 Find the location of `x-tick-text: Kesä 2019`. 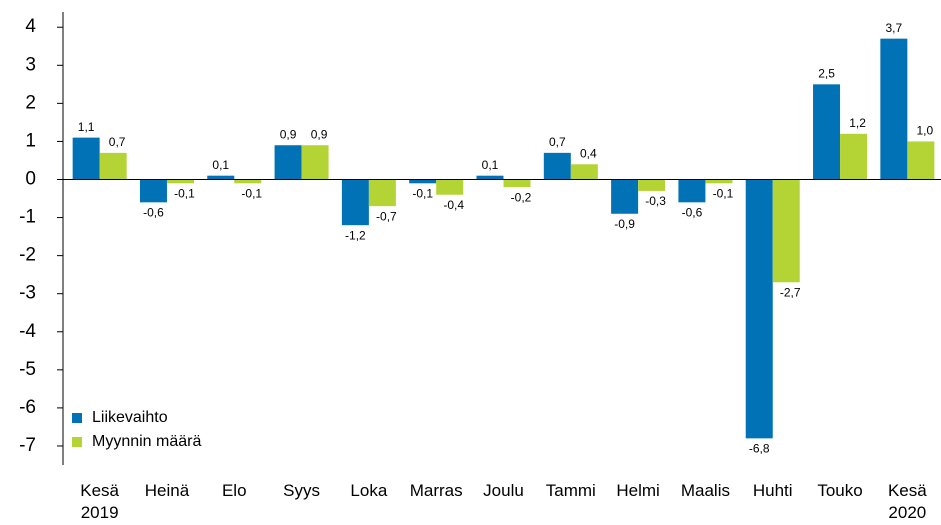

x-tick-text: Kesä 2019 is located at coordinates (100, 501).